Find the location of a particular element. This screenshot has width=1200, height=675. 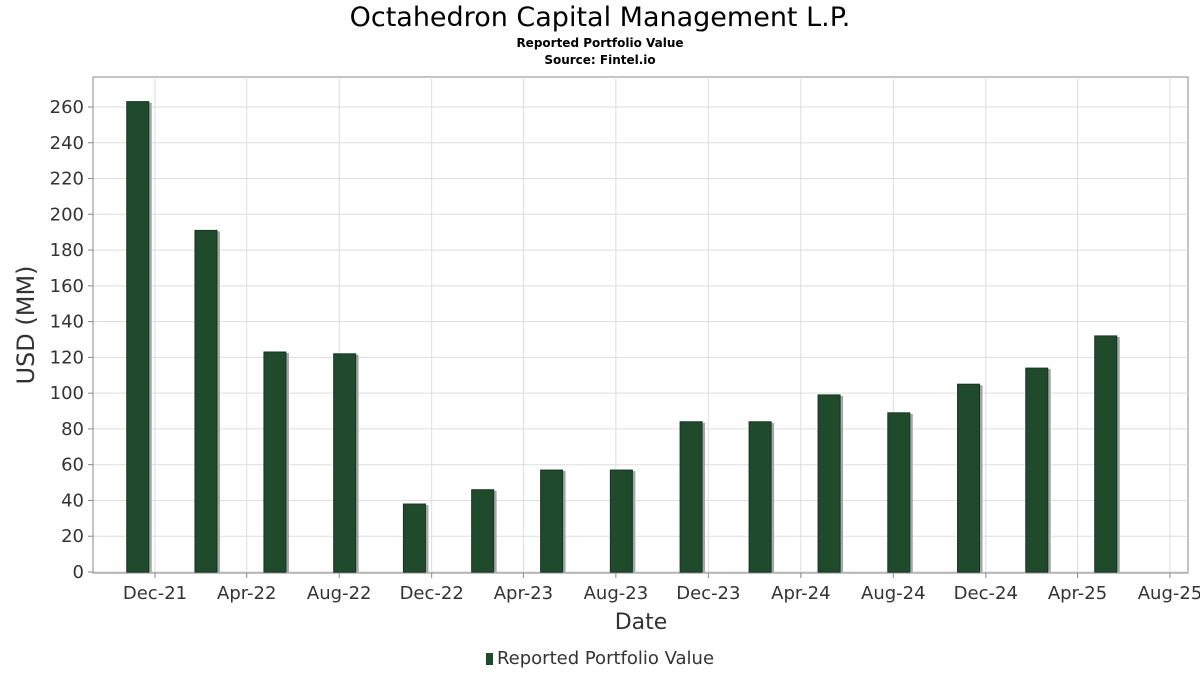

y-tick-label: 120 is located at coordinates (67, 357).